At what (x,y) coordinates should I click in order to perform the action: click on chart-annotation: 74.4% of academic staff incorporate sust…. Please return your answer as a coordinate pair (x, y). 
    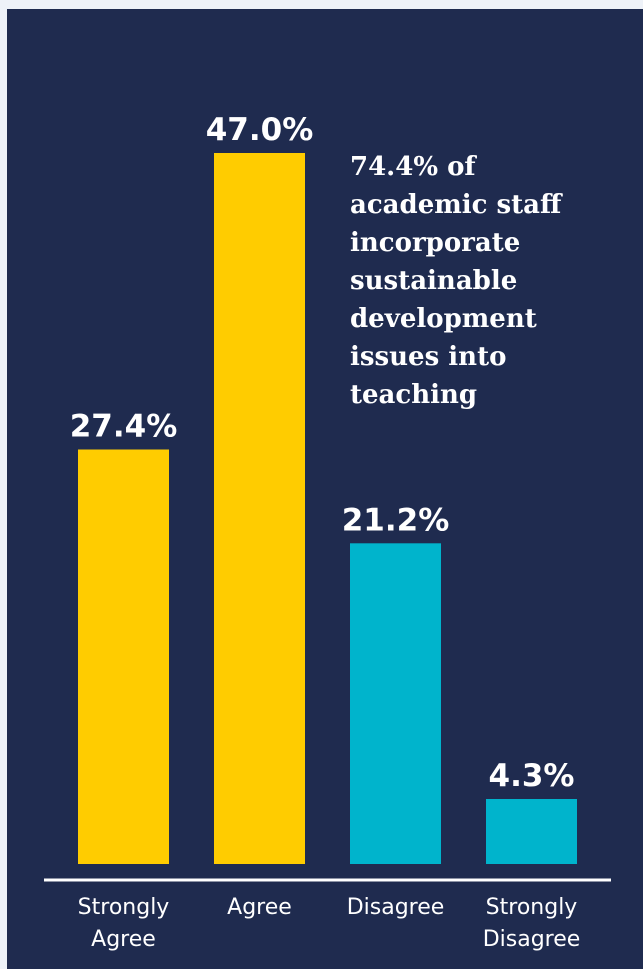
    Looking at the image, I should click on (456, 281).